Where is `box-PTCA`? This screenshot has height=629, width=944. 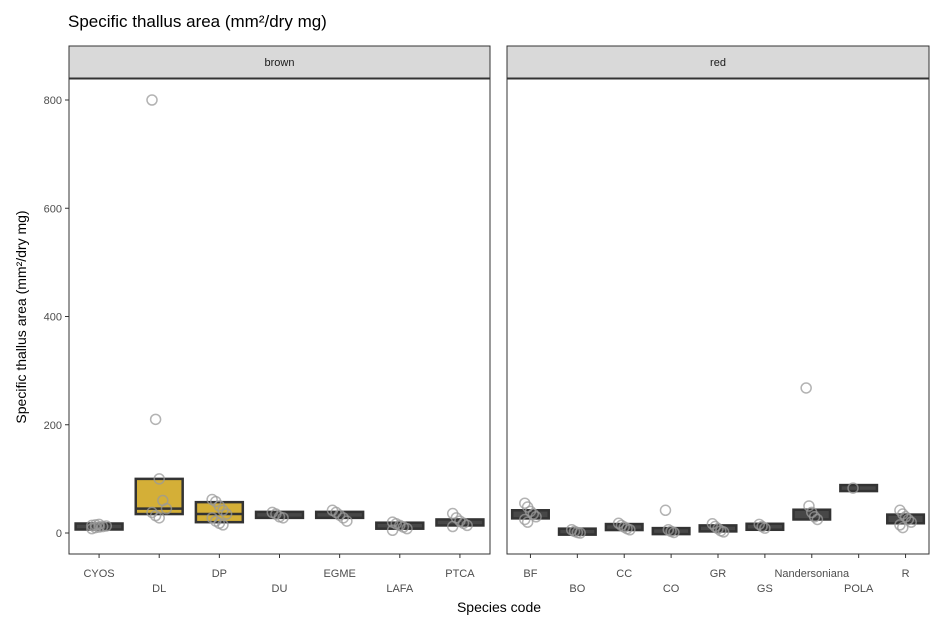
box-PTCA is located at coordinates (460, 520).